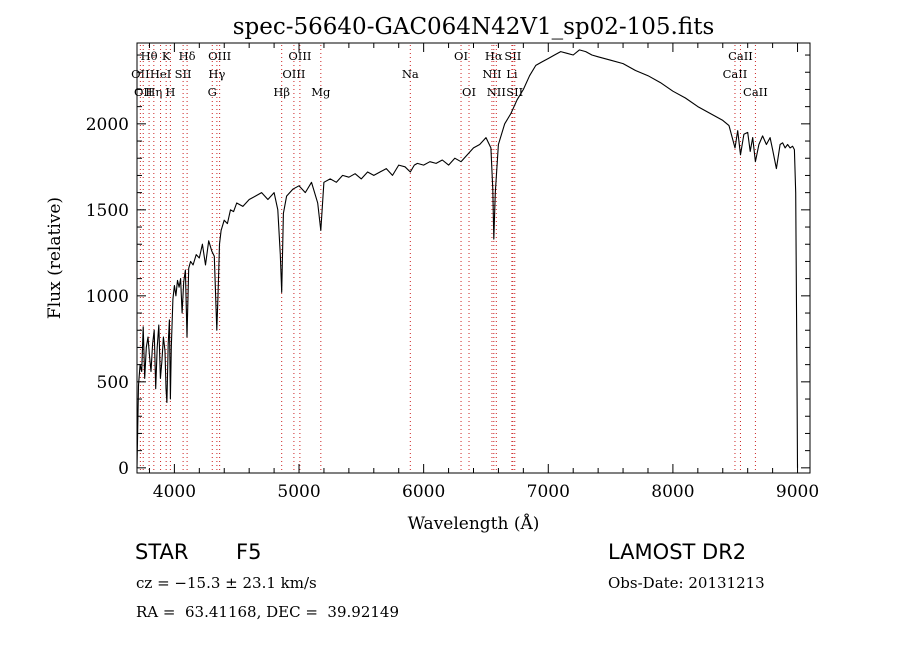 This screenshot has width=900, height=650. What do you see at coordinates (672, 492) in the screenshot?
I see `x-tick-label: 8000` at bounding box center [672, 492].